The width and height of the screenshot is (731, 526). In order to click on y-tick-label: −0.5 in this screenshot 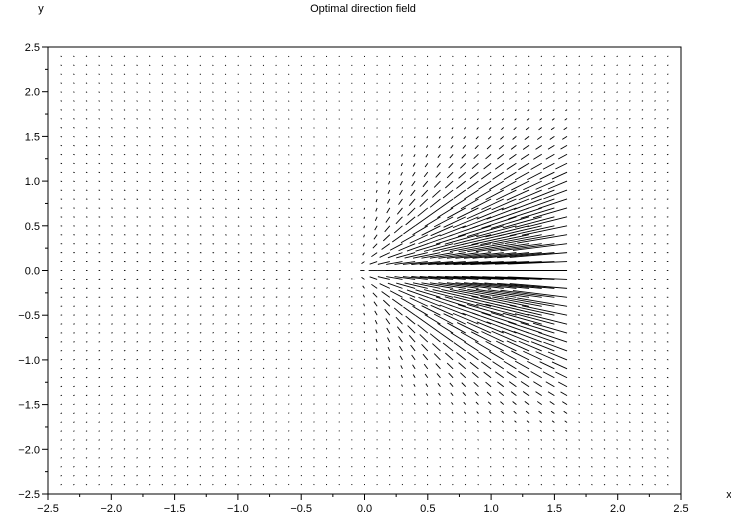, I will do `click(29, 316)`.